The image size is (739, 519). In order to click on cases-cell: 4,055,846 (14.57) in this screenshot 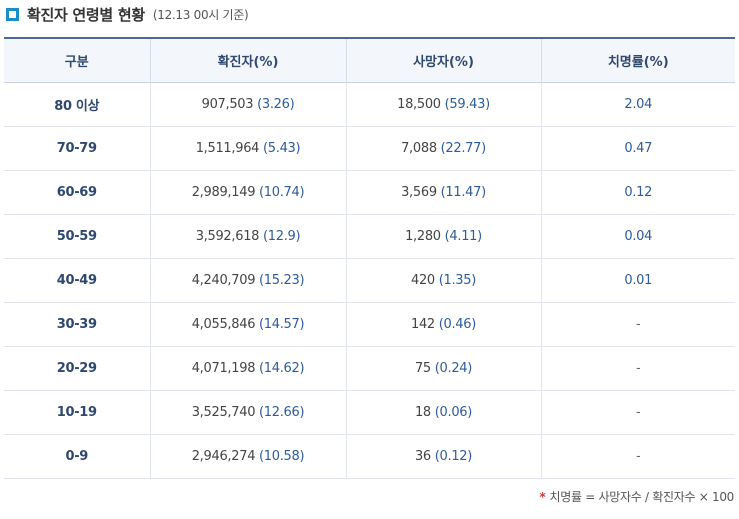, I will do `click(247, 324)`.